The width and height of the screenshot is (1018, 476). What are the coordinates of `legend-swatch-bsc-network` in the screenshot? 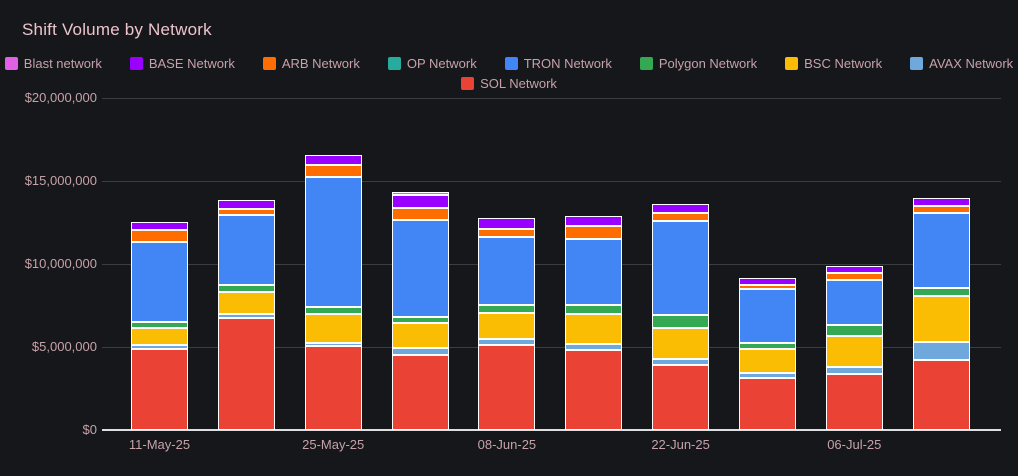 It's located at (792, 63).